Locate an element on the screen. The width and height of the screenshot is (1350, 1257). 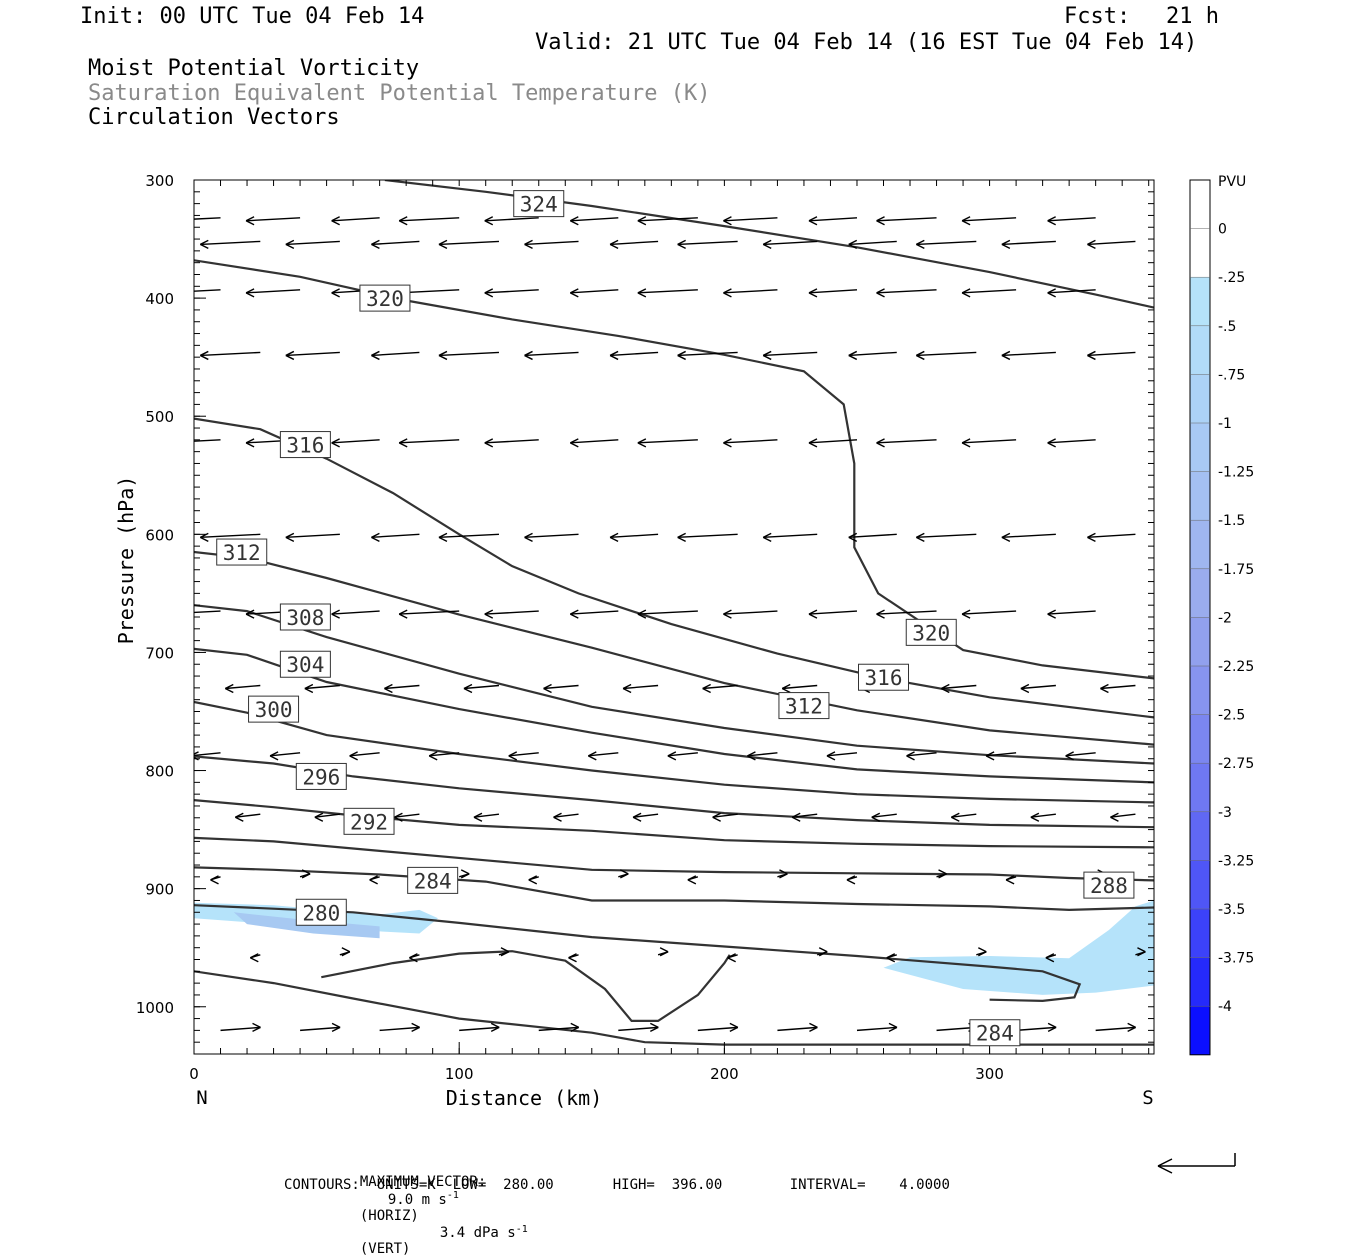
svg-text: 316 is located at coordinates (305, 446).